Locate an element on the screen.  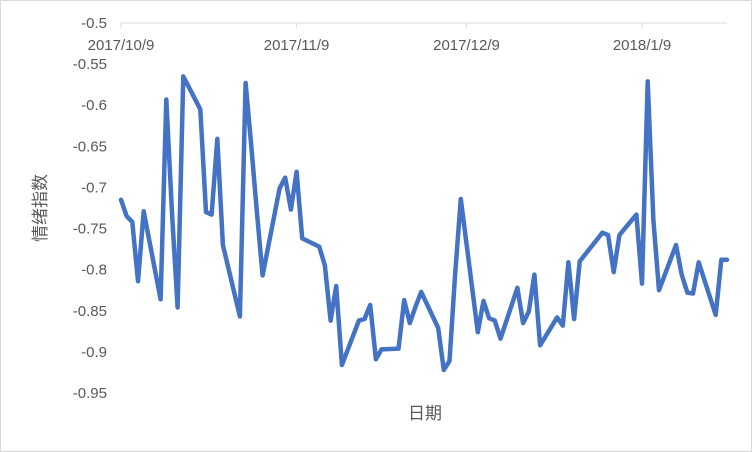
y-tick-label: -0.75 is located at coordinates (90, 229).